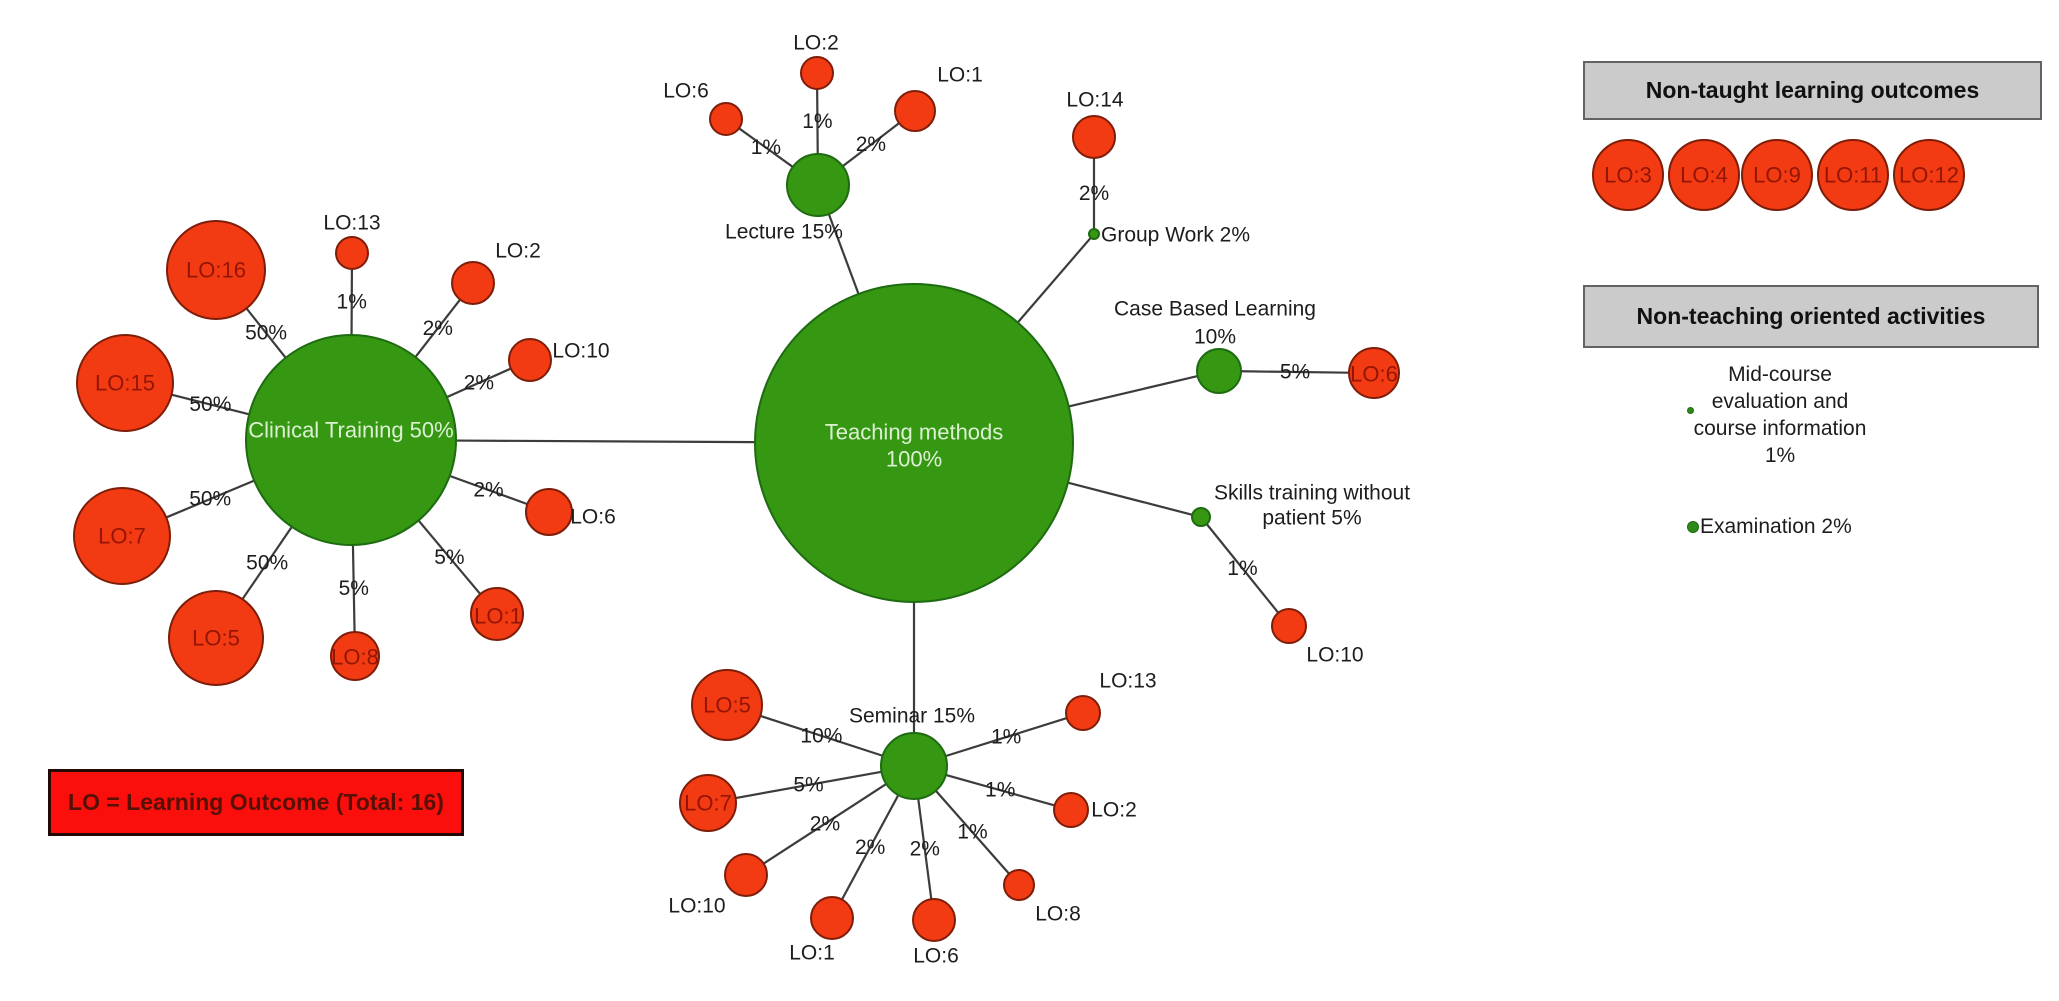  I want to click on node-leg-lo3-label: LO:3, so click(1628, 175).